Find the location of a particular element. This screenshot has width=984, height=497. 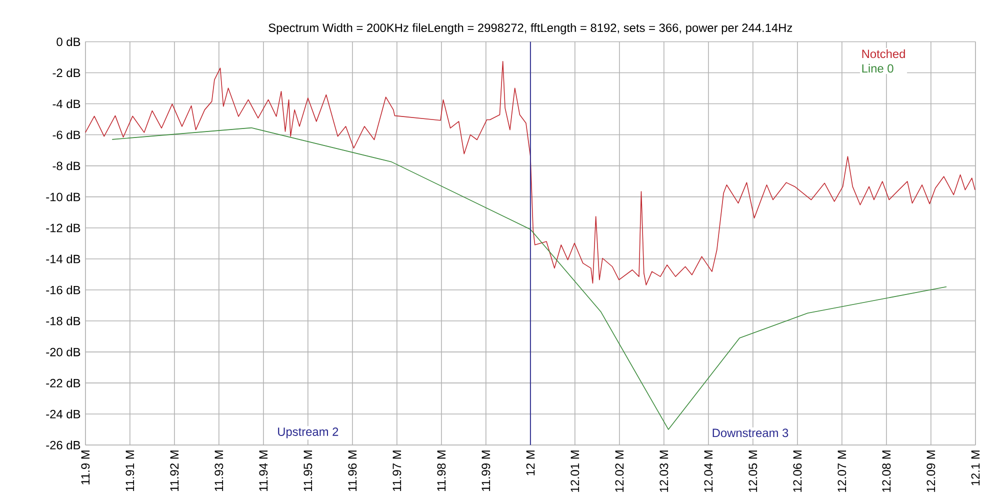

x-tick-label: 11.96 M is located at coordinates (352, 470).